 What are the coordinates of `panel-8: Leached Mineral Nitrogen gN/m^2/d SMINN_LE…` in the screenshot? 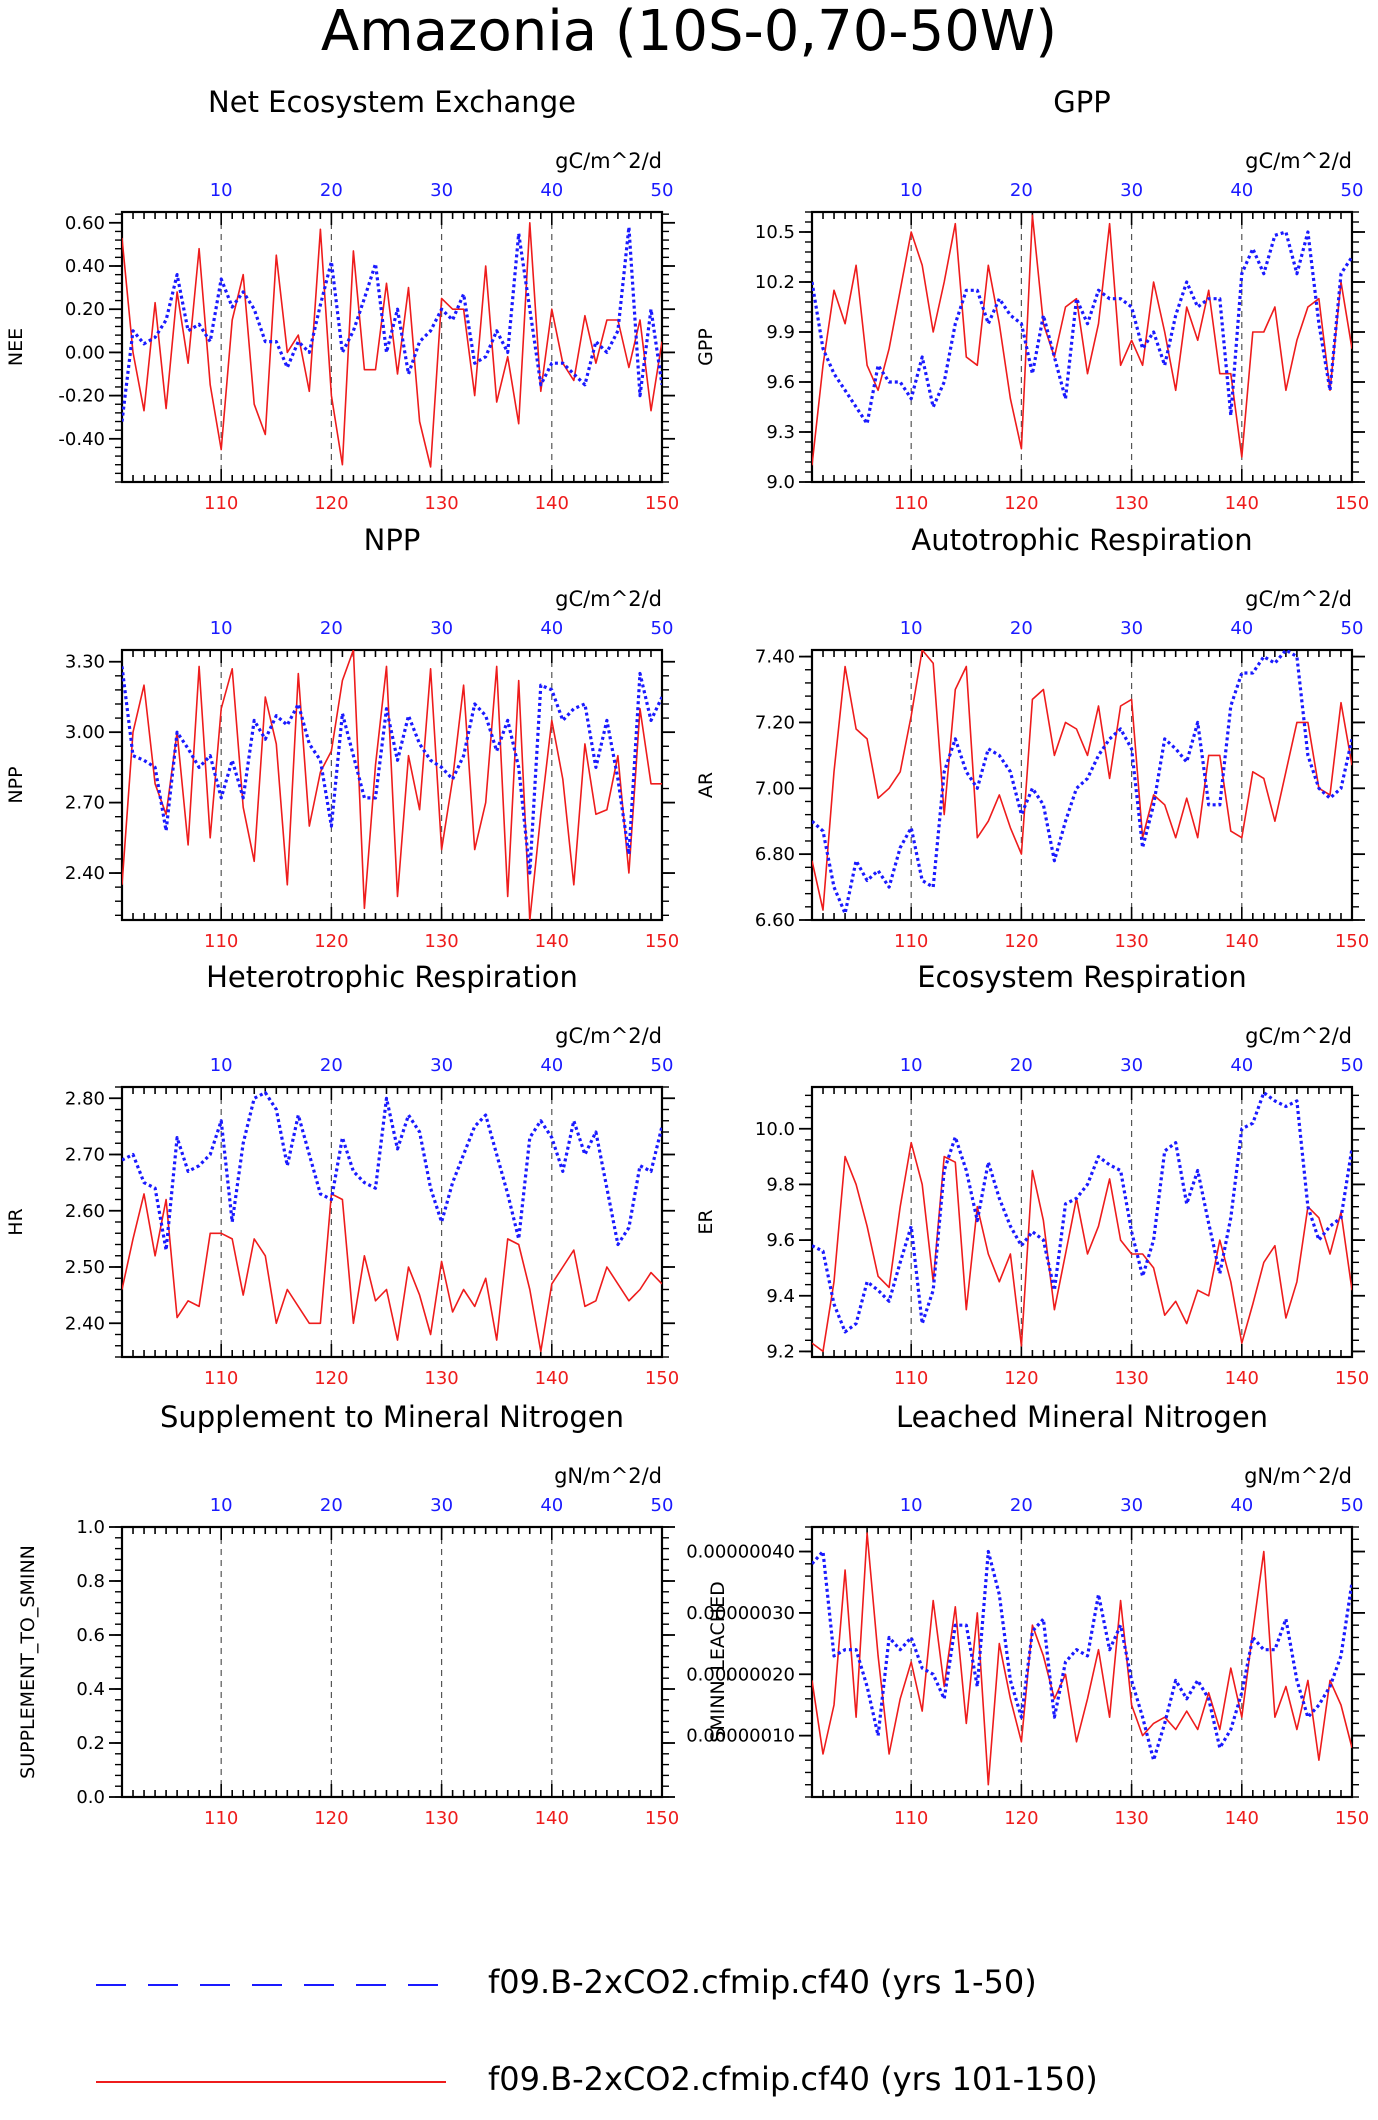 It's located at (1027, 1614).